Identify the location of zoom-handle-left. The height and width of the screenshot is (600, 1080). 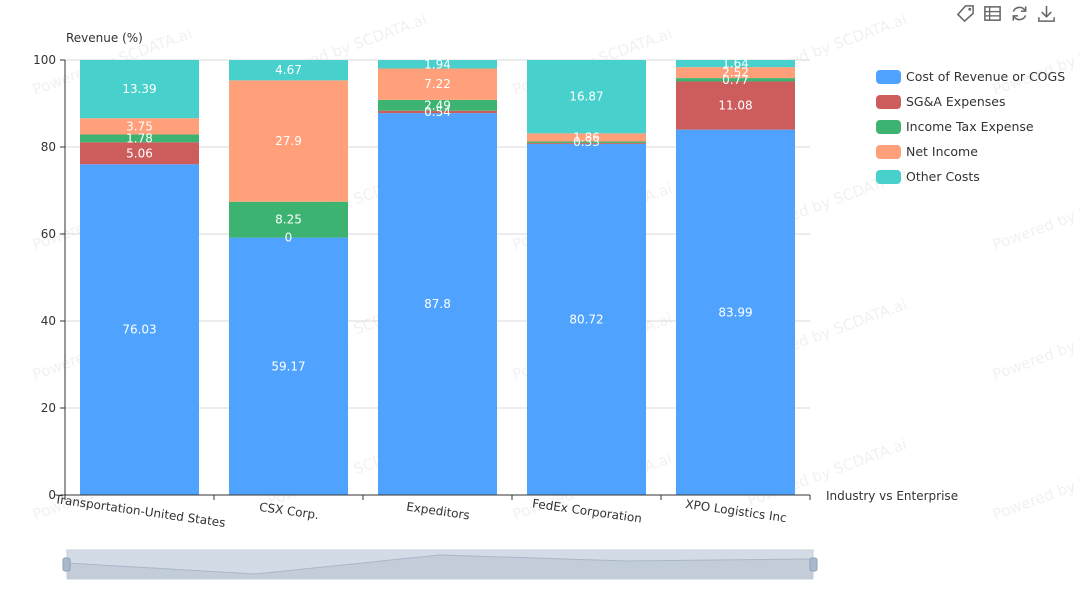
(66, 564).